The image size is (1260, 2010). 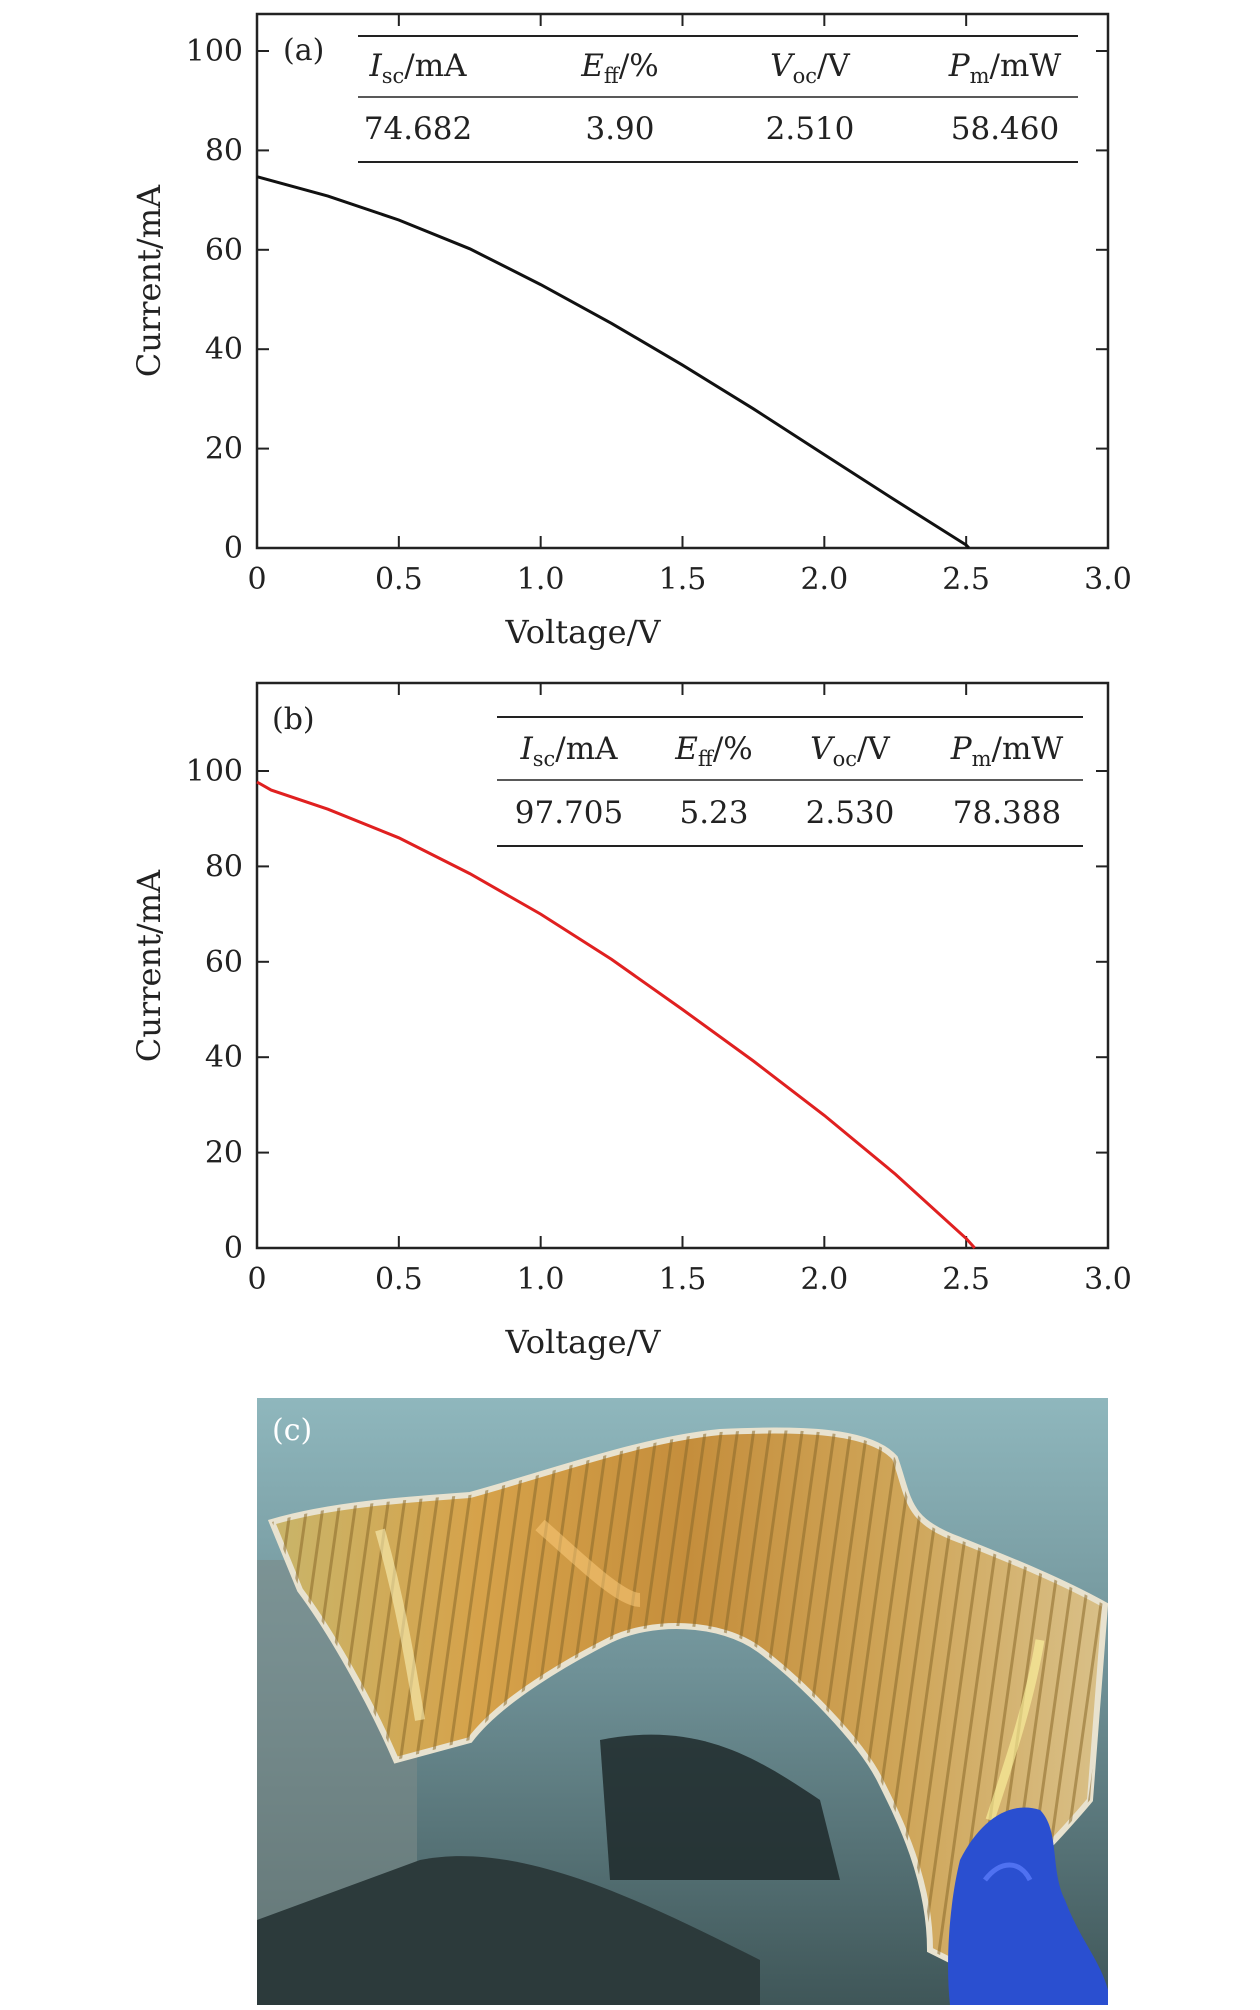 I want to click on panel-b-y-tick-label: 100, so click(x=214, y=771).